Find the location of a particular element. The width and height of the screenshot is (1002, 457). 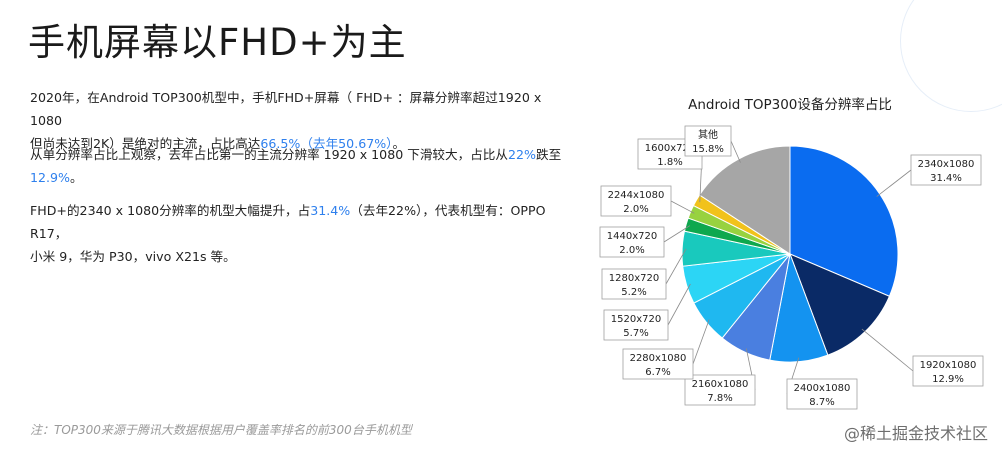

body-text: 小米 9，华为 P30，vivo X21s 等。 is located at coordinates (133, 256).